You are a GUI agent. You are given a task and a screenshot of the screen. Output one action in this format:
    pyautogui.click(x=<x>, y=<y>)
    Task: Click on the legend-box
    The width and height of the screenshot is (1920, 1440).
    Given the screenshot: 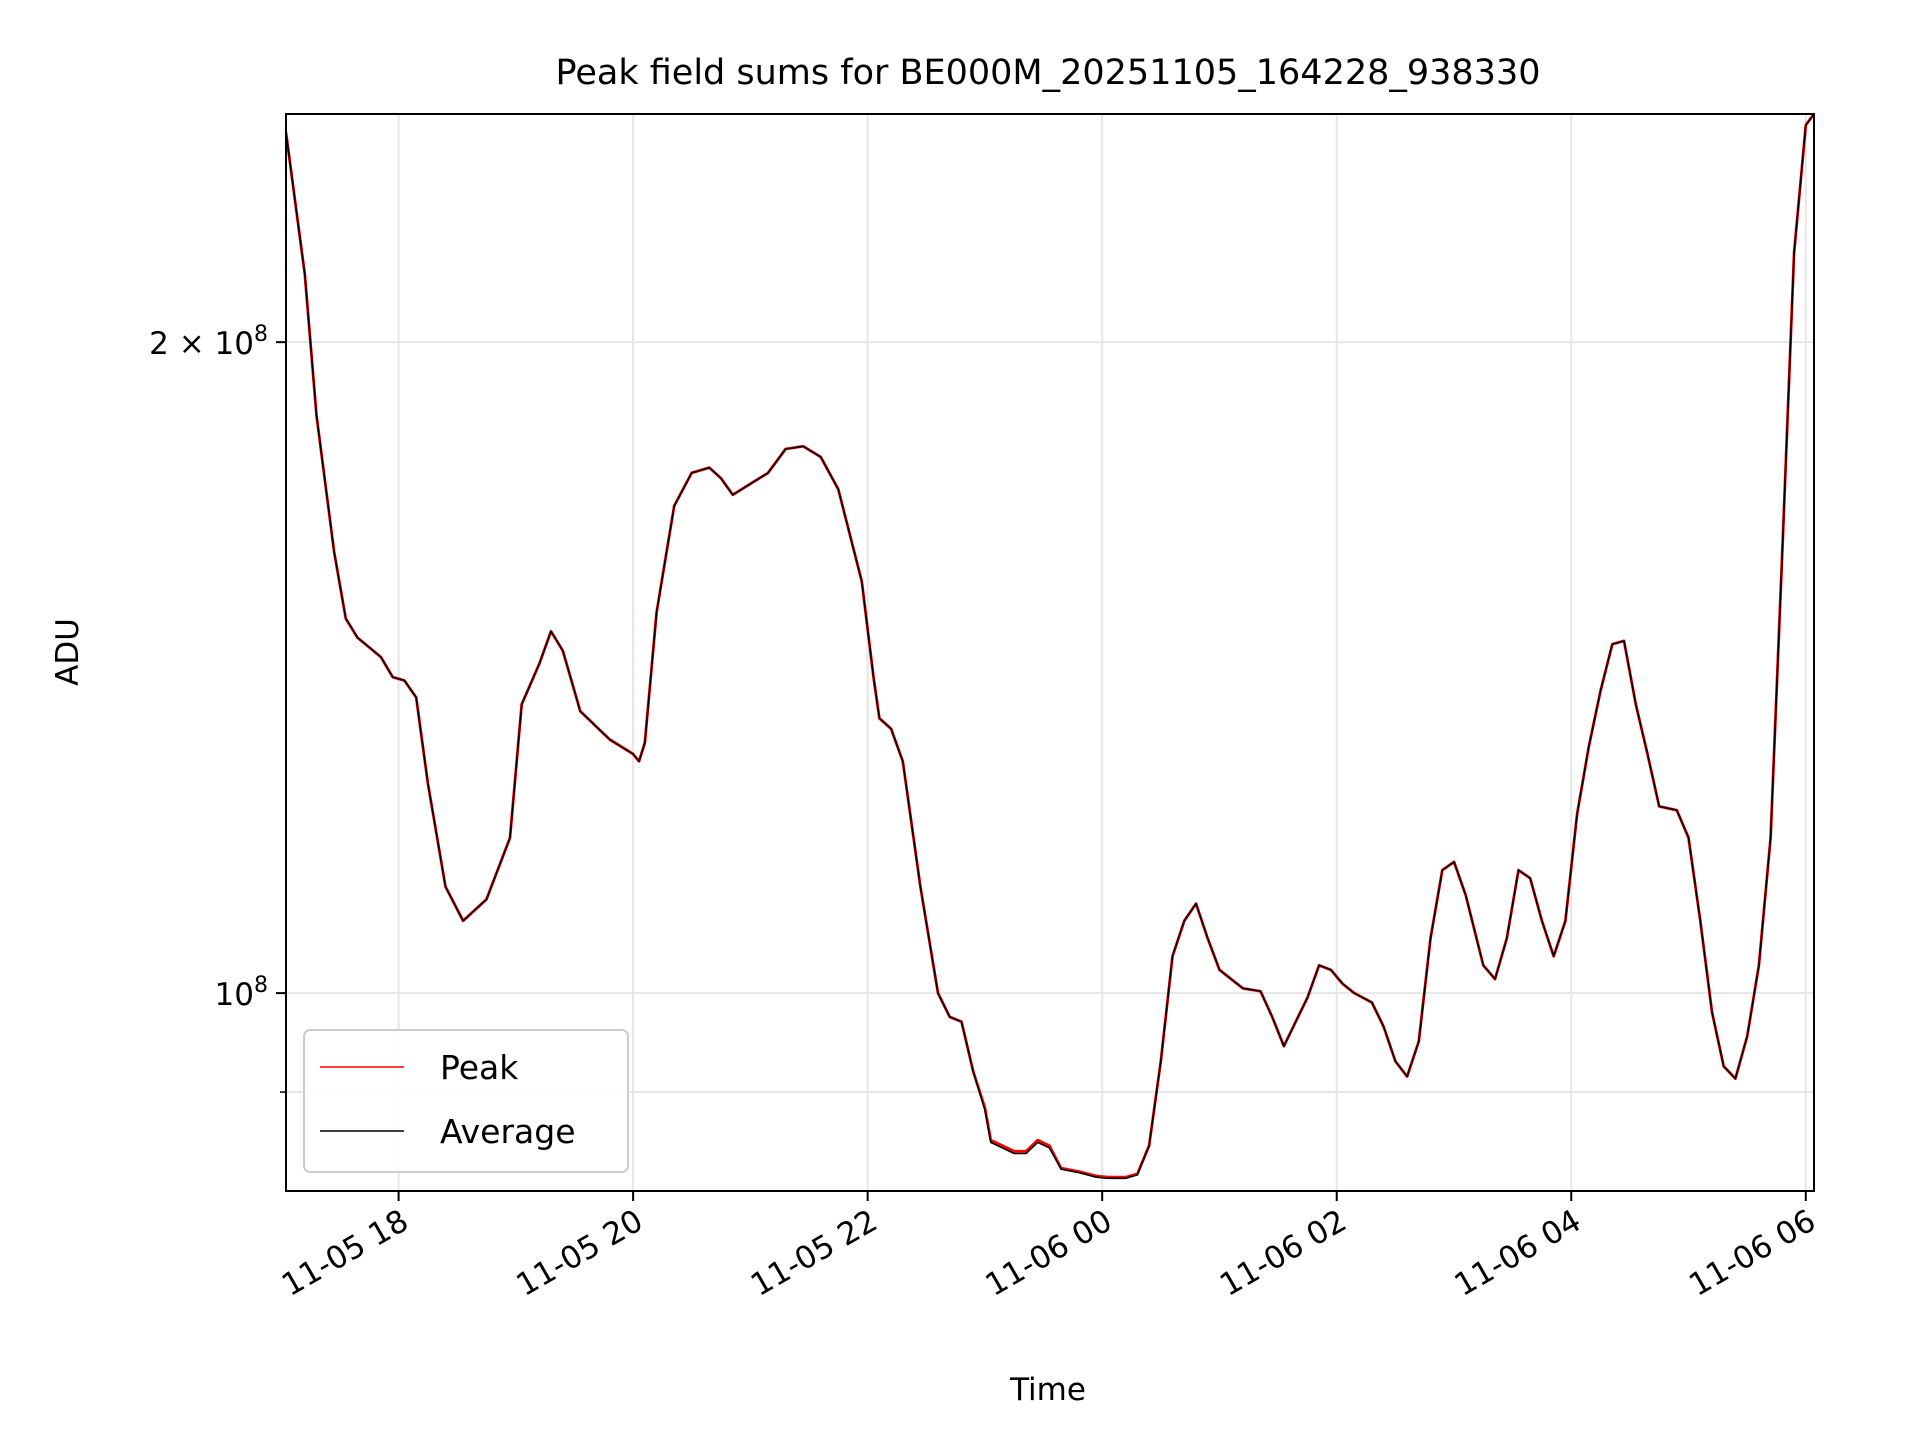 What is the action you would take?
    pyautogui.click(x=466, y=1101)
    